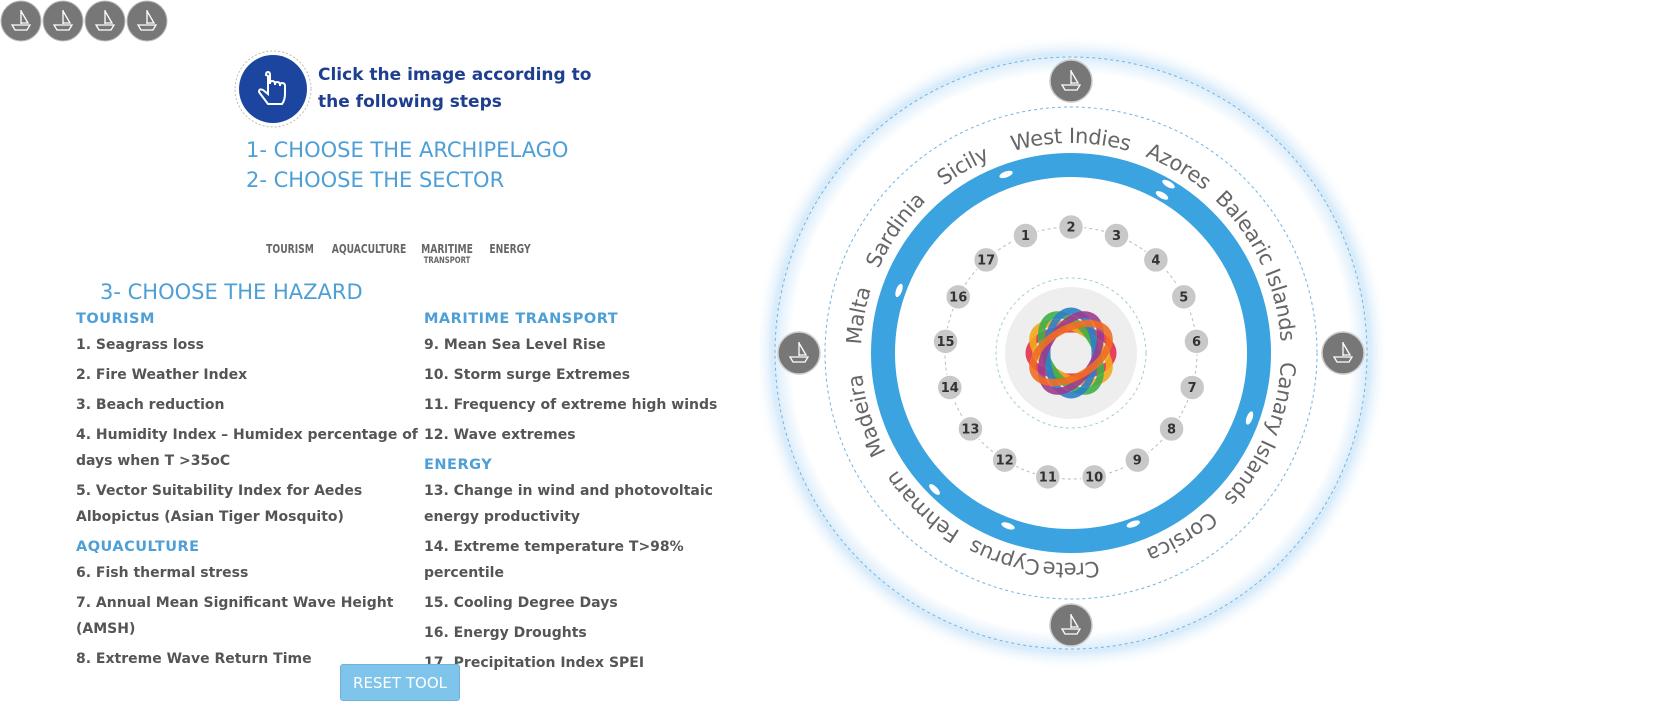 This screenshot has height=717, width=1678. I want to click on hazard-number: 7, so click(1192, 387).